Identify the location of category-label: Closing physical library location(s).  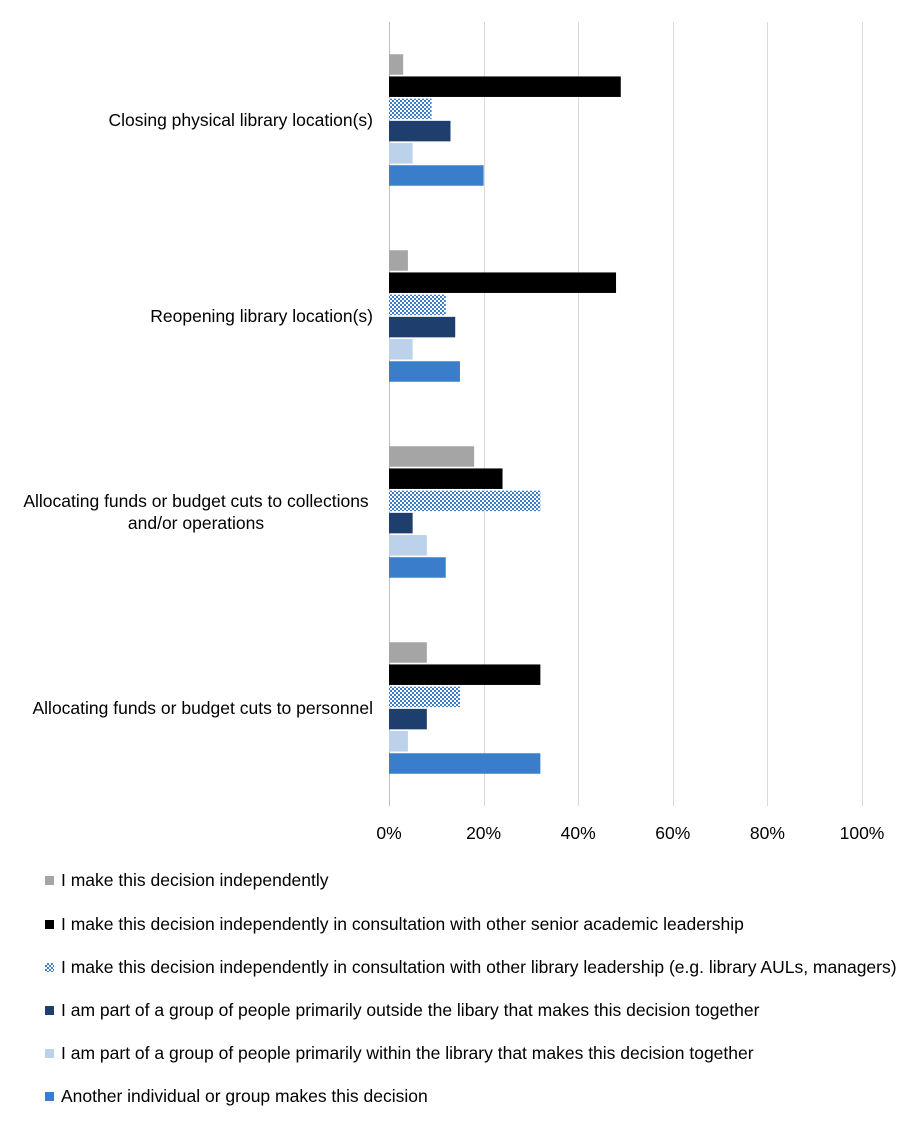
(240, 120).